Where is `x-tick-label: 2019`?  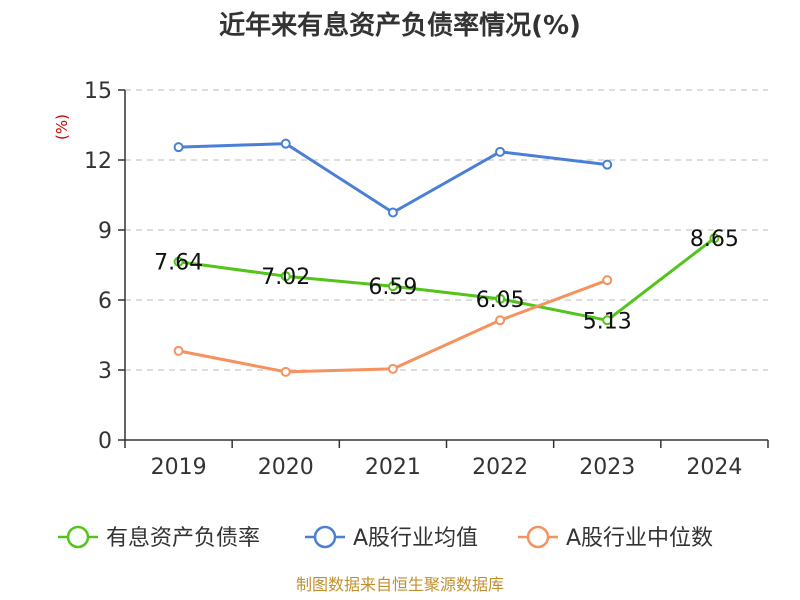 x-tick-label: 2019 is located at coordinates (179, 467).